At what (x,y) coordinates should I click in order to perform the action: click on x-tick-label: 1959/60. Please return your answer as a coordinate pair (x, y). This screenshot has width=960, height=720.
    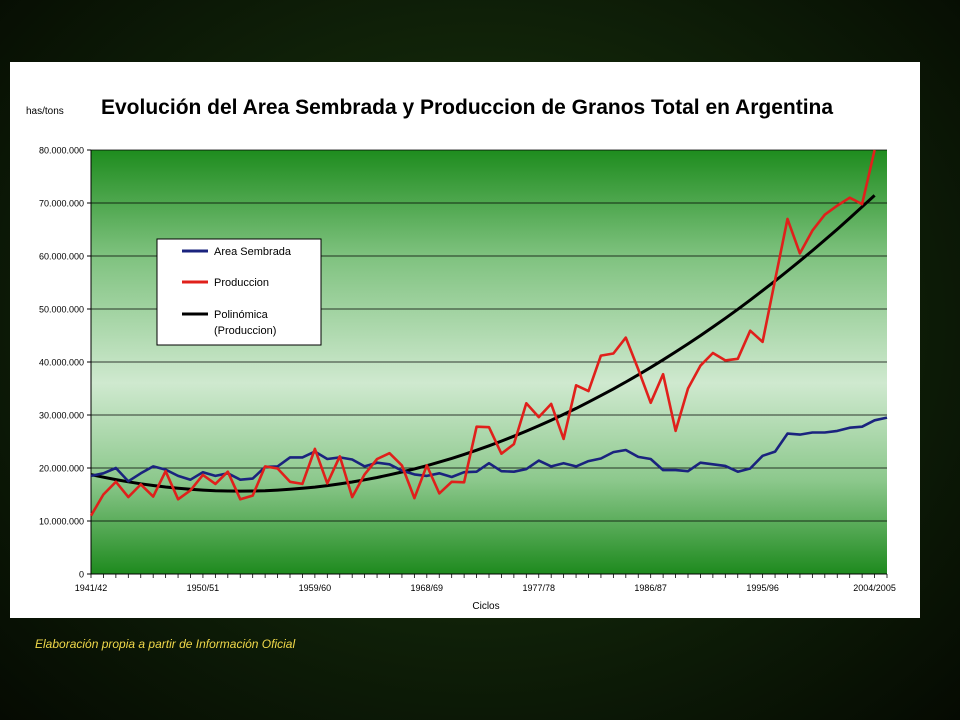
    Looking at the image, I should click on (315, 588).